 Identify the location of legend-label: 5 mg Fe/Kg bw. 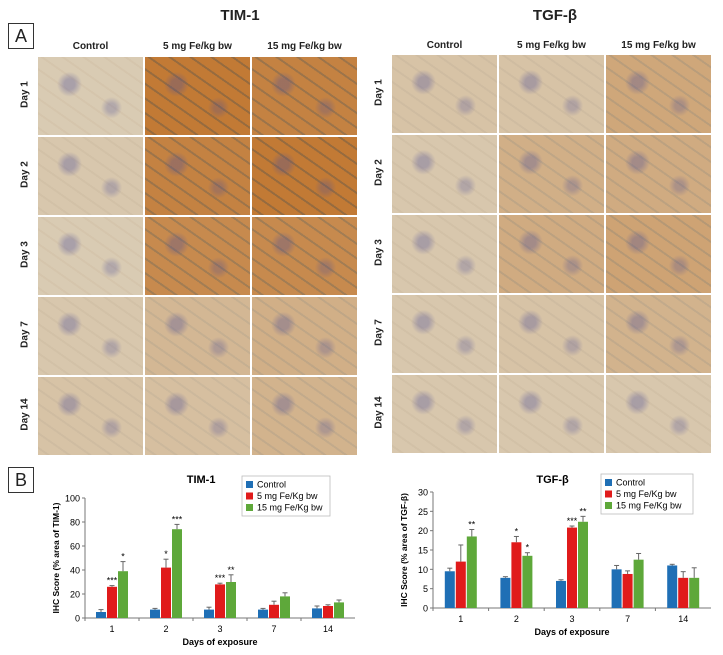
(287, 496).